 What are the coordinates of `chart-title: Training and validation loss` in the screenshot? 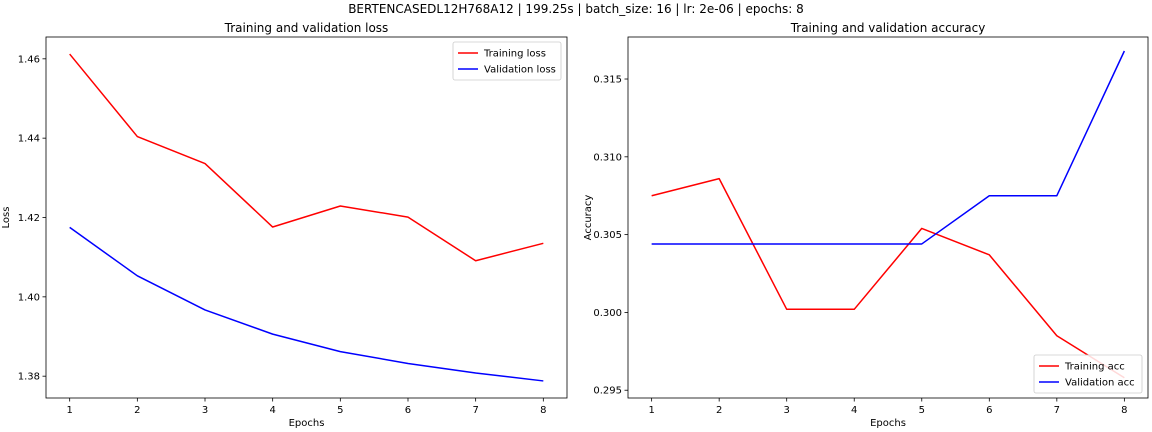 It's located at (306, 28).